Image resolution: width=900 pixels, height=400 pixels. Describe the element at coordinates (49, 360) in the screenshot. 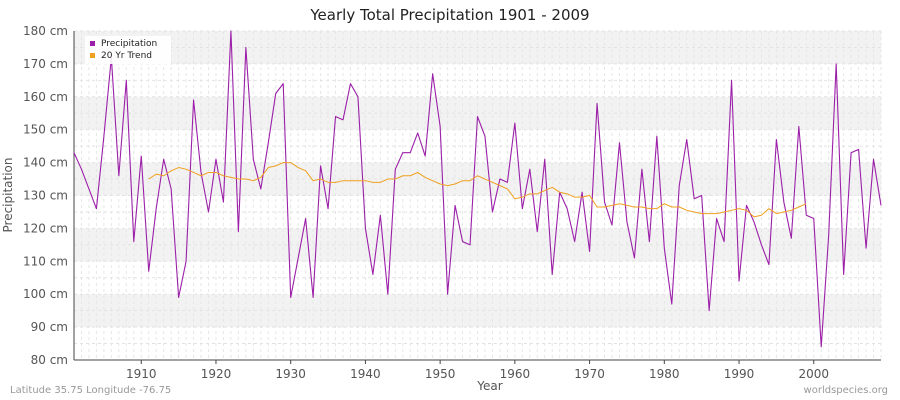

I see `y-tick-label: 80 cm` at that location.